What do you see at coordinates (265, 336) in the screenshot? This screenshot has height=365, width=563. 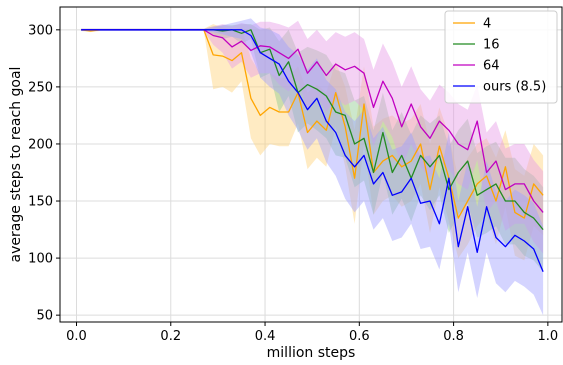 I see `x-tick-label: 0.4` at bounding box center [265, 336].